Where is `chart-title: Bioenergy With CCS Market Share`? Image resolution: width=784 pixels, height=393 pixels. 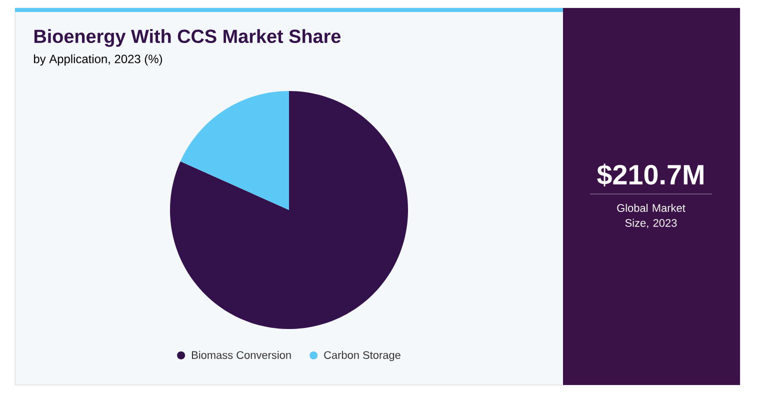 chart-title: Bioenergy With CCS Market Share is located at coordinates (187, 38).